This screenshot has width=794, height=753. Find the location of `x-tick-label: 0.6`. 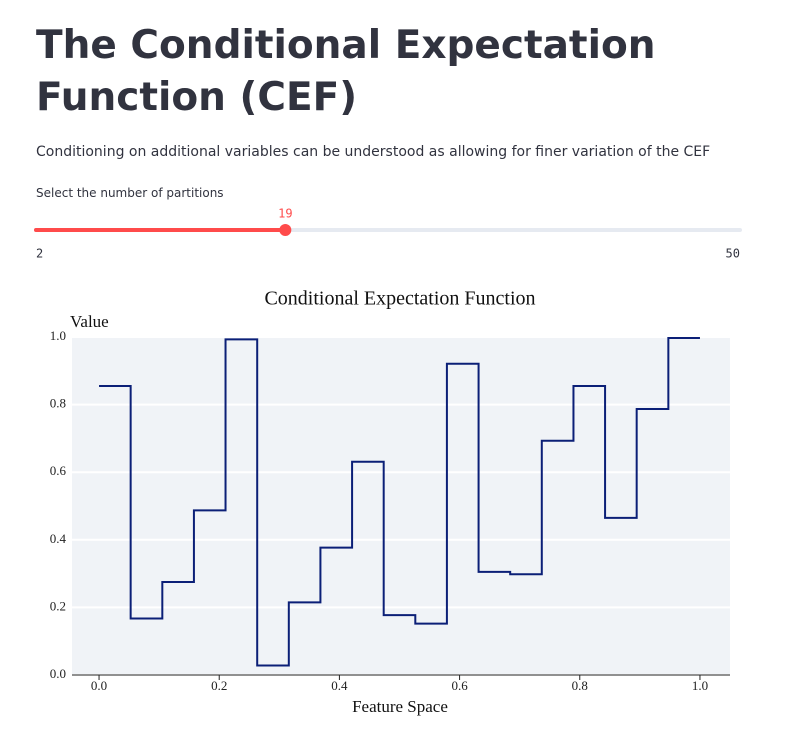

x-tick-label: 0.6 is located at coordinates (459, 685).